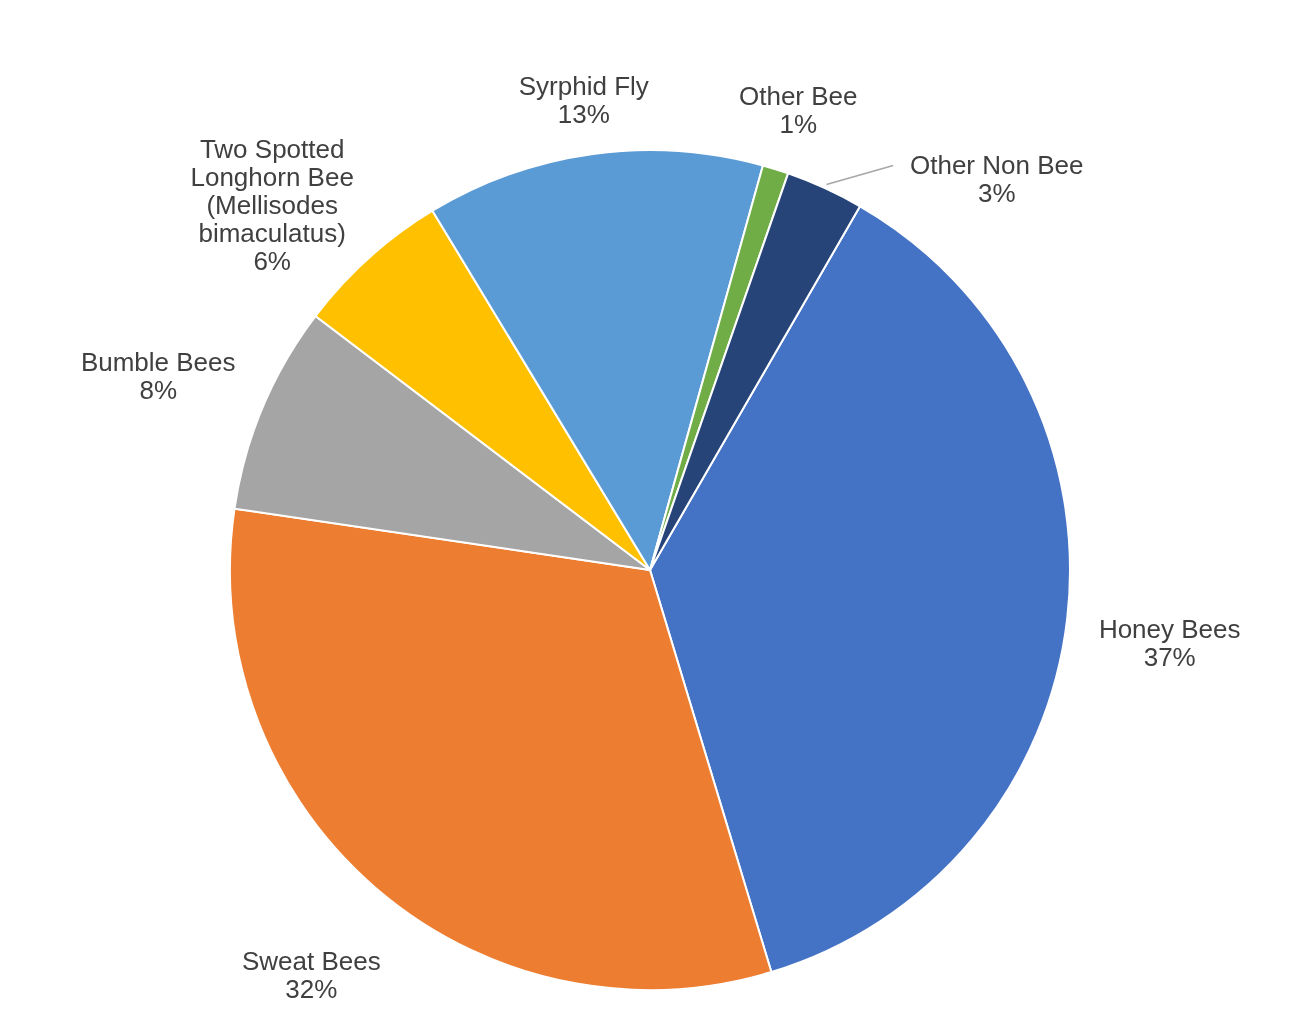 The width and height of the screenshot is (1308, 1027). I want to click on data-label: 3%, so click(996, 192).